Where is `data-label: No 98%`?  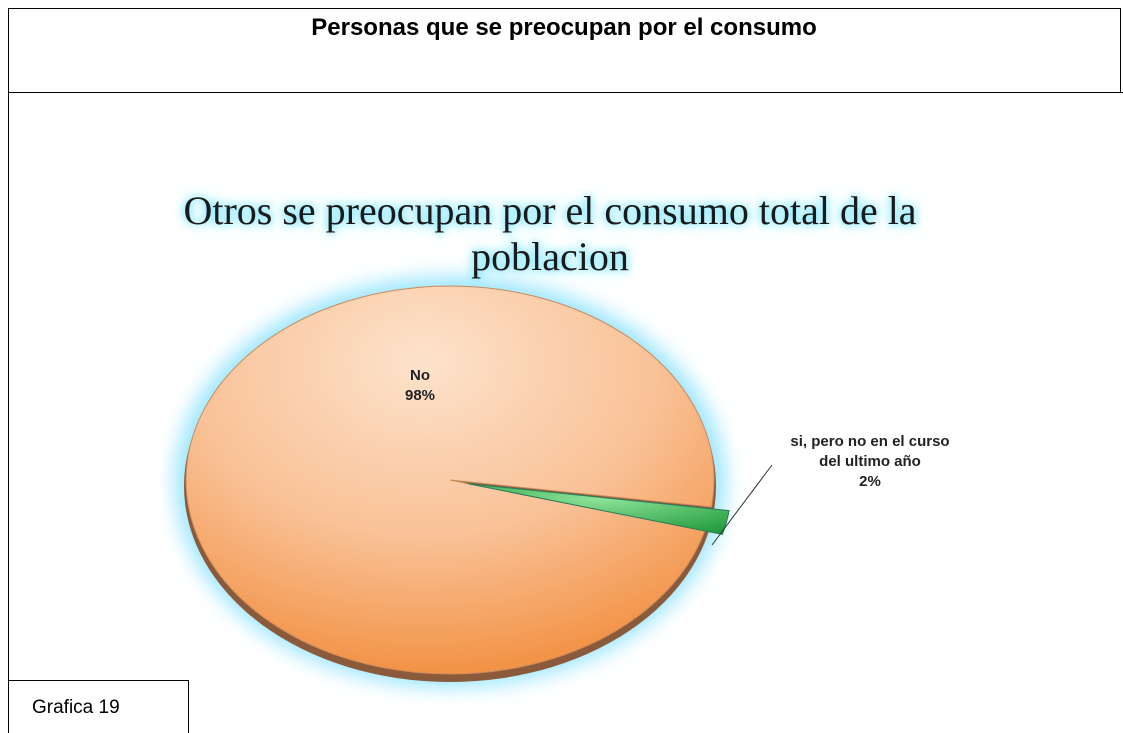 data-label: No 98% is located at coordinates (420, 386).